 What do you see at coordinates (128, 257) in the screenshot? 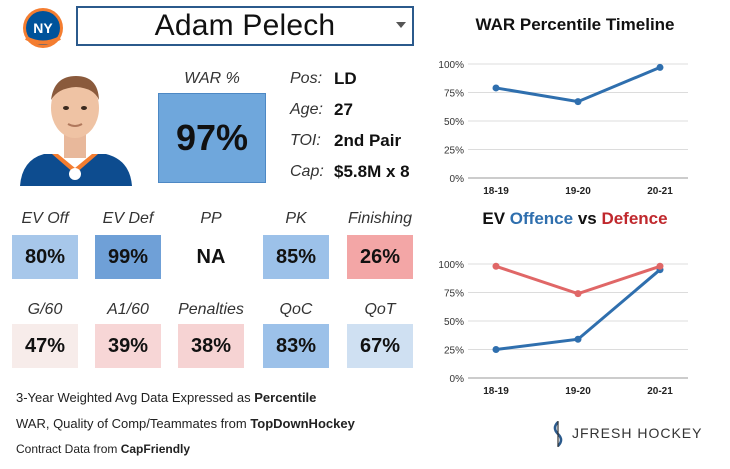
I see `stat-value-ev-def: 99%` at bounding box center [128, 257].